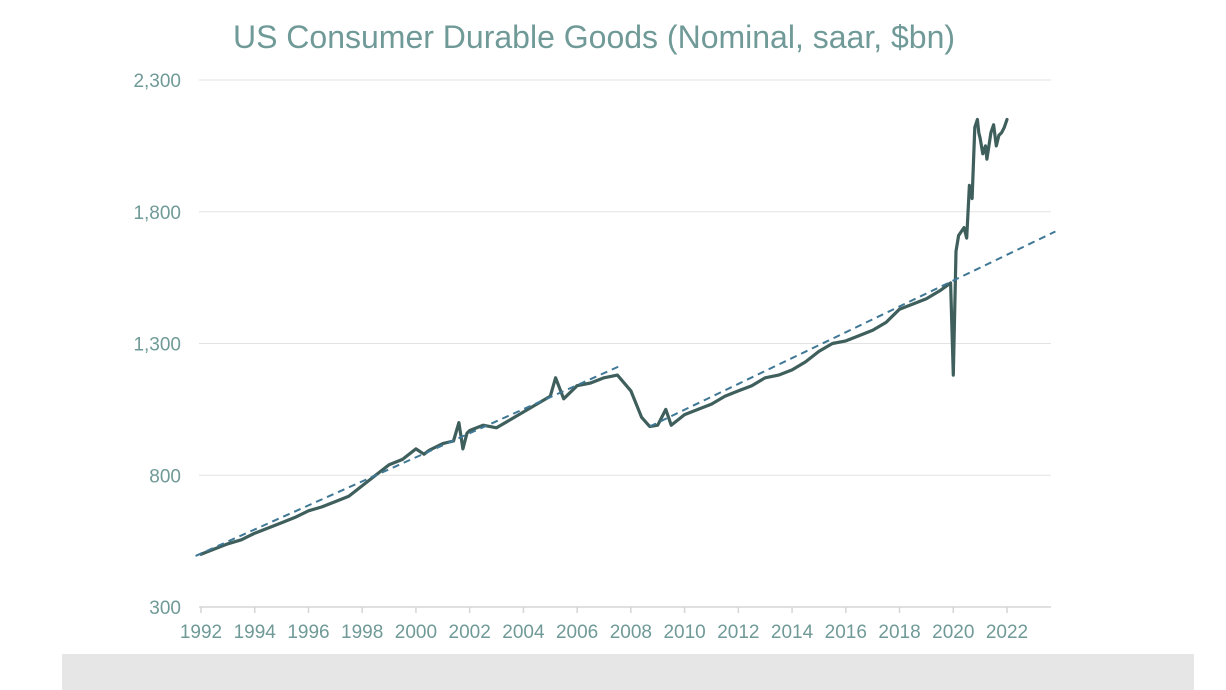 This screenshot has height=690, width=1226. Describe the element at coordinates (157, 81) in the screenshot. I see `y-tick-label: 2,300` at that location.